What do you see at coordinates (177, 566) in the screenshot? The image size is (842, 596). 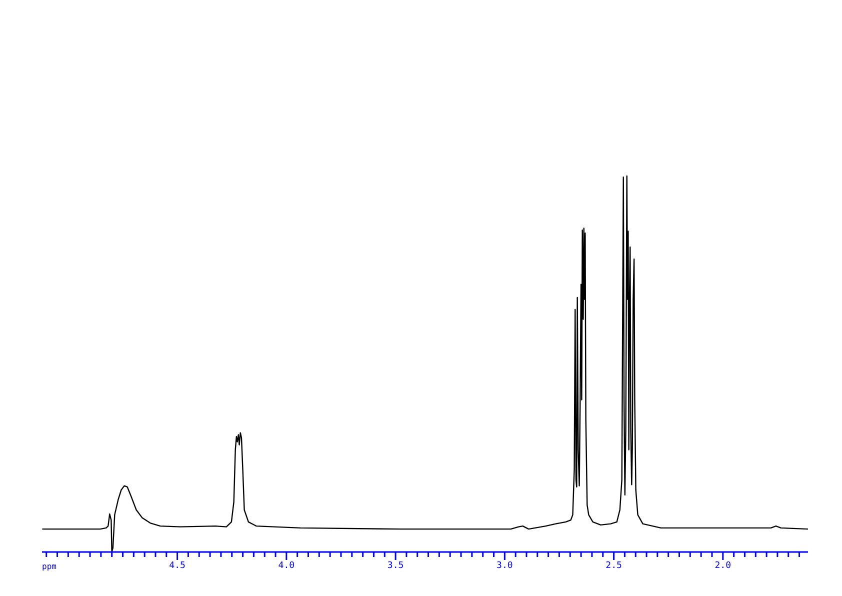 I see `x-tick-label: 4.5` at bounding box center [177, 566].